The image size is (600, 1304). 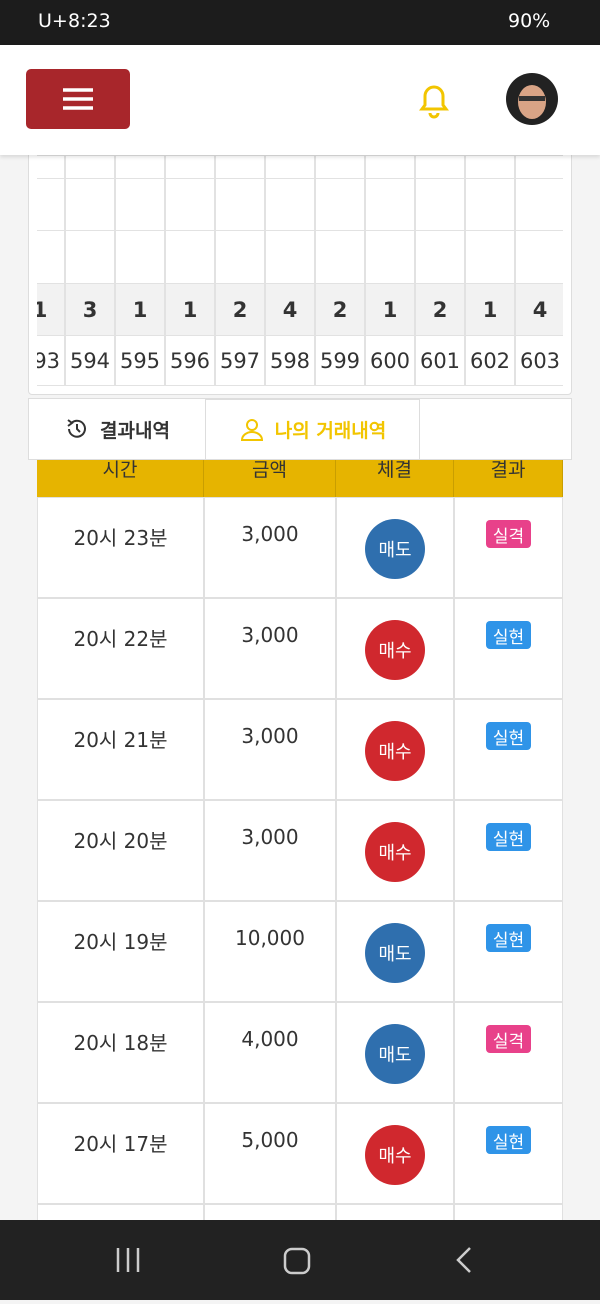 What do you see at coordinates (290, 360) in the screenshot?
I see `round-cell: 598` at bounding box center [290, 360].